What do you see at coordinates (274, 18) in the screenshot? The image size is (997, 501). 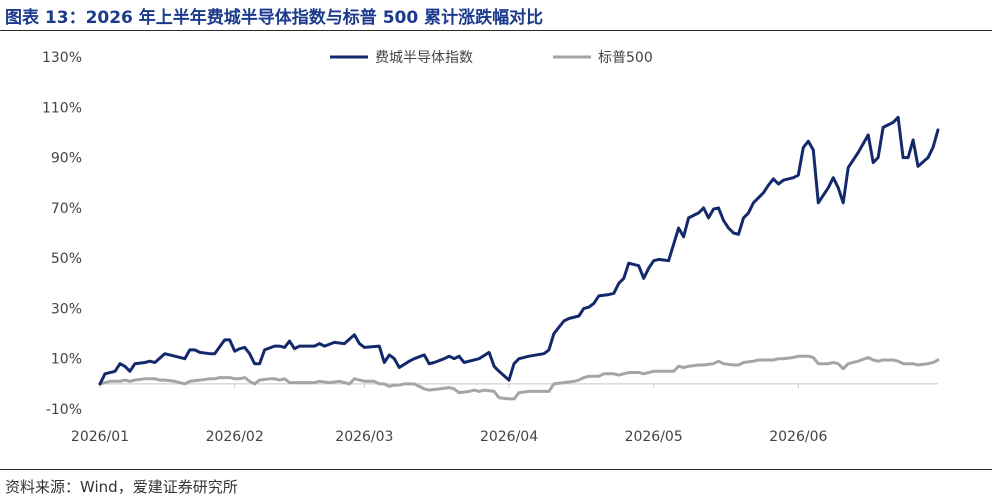 I see `chart-title: 图表 13：2026 年上半年费城半导体指数与标普 500 累计涨跌幅对比` at bounding box center [274, 18].